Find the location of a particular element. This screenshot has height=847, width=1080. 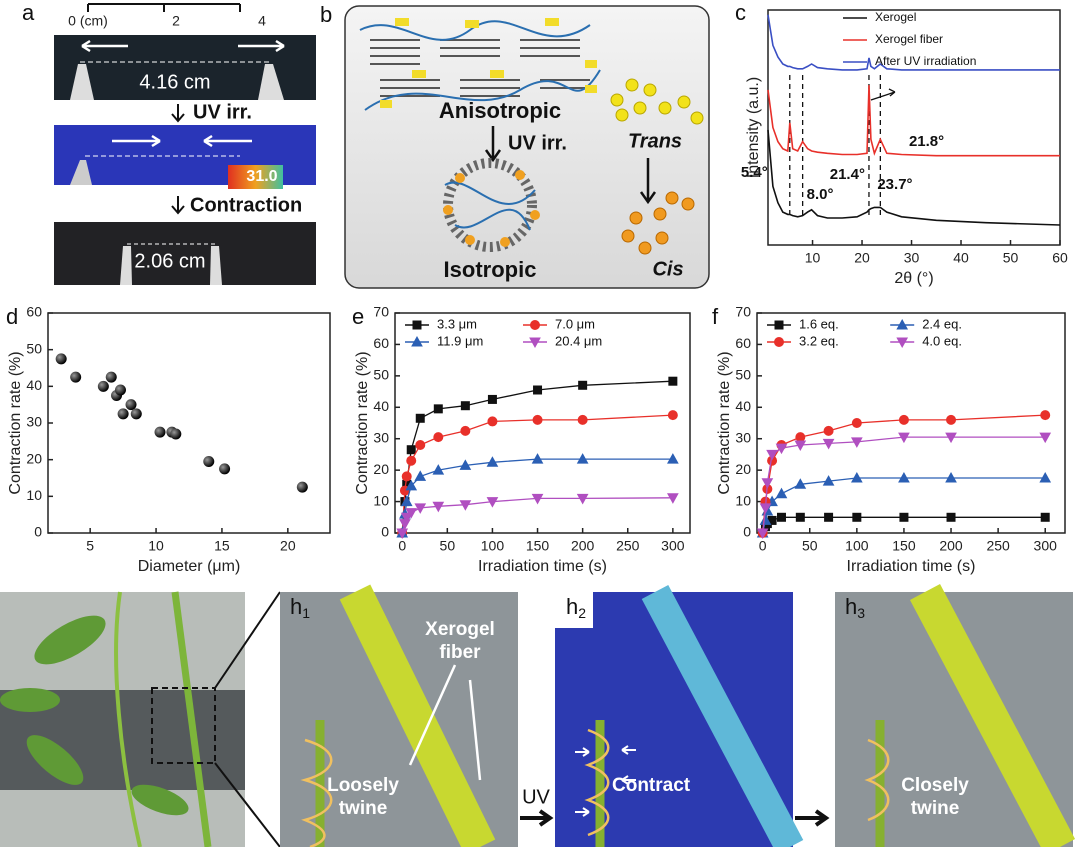

panel-label: h3 is located at coordinates (855, 607).